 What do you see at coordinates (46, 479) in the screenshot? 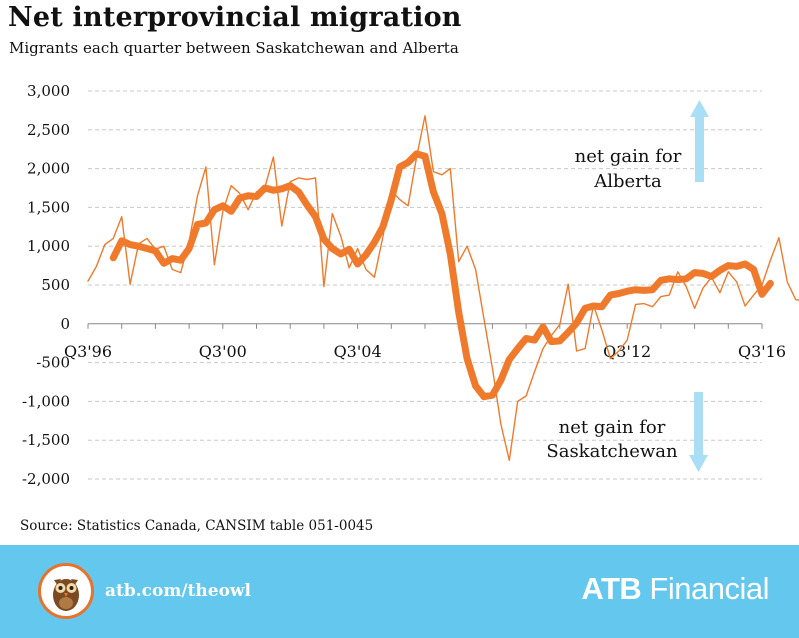
I see `y-tick-label: -2,000` at bounding box center [46, 479].